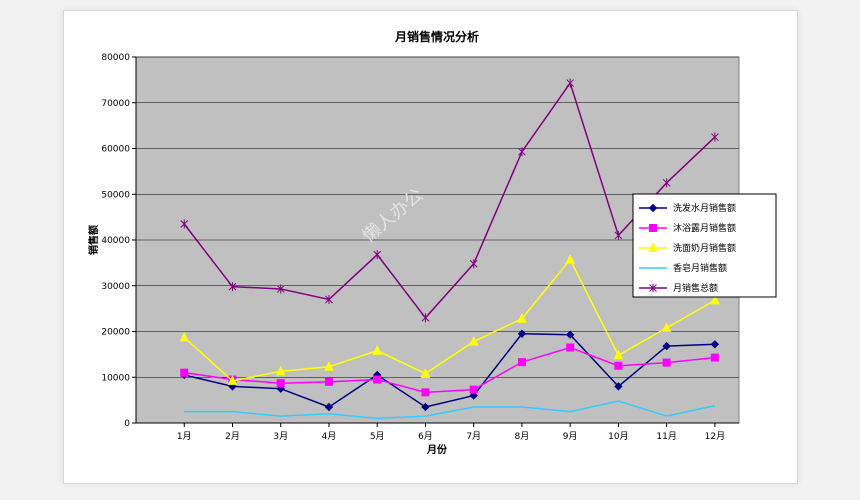 Image resolution: width=860 pixels, height=500 pixels. I want to click on x-tick-label: 12月, so click(715, 436).